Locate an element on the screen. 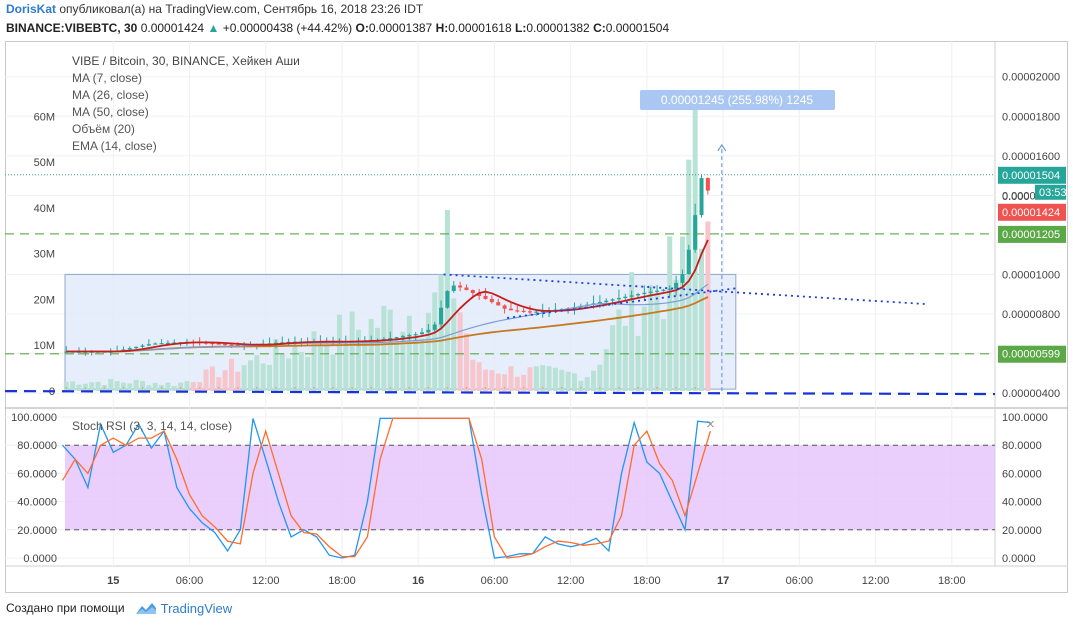 The width and height of the screenshot is (1073, 629). stoch-k-line is located at coordinates (386, 488).